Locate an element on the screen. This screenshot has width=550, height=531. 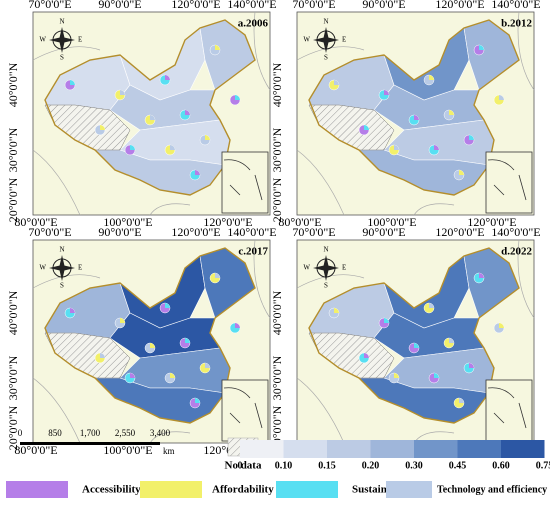
longitude-label: 140°0'0"E is located at coordinates (251, 5).